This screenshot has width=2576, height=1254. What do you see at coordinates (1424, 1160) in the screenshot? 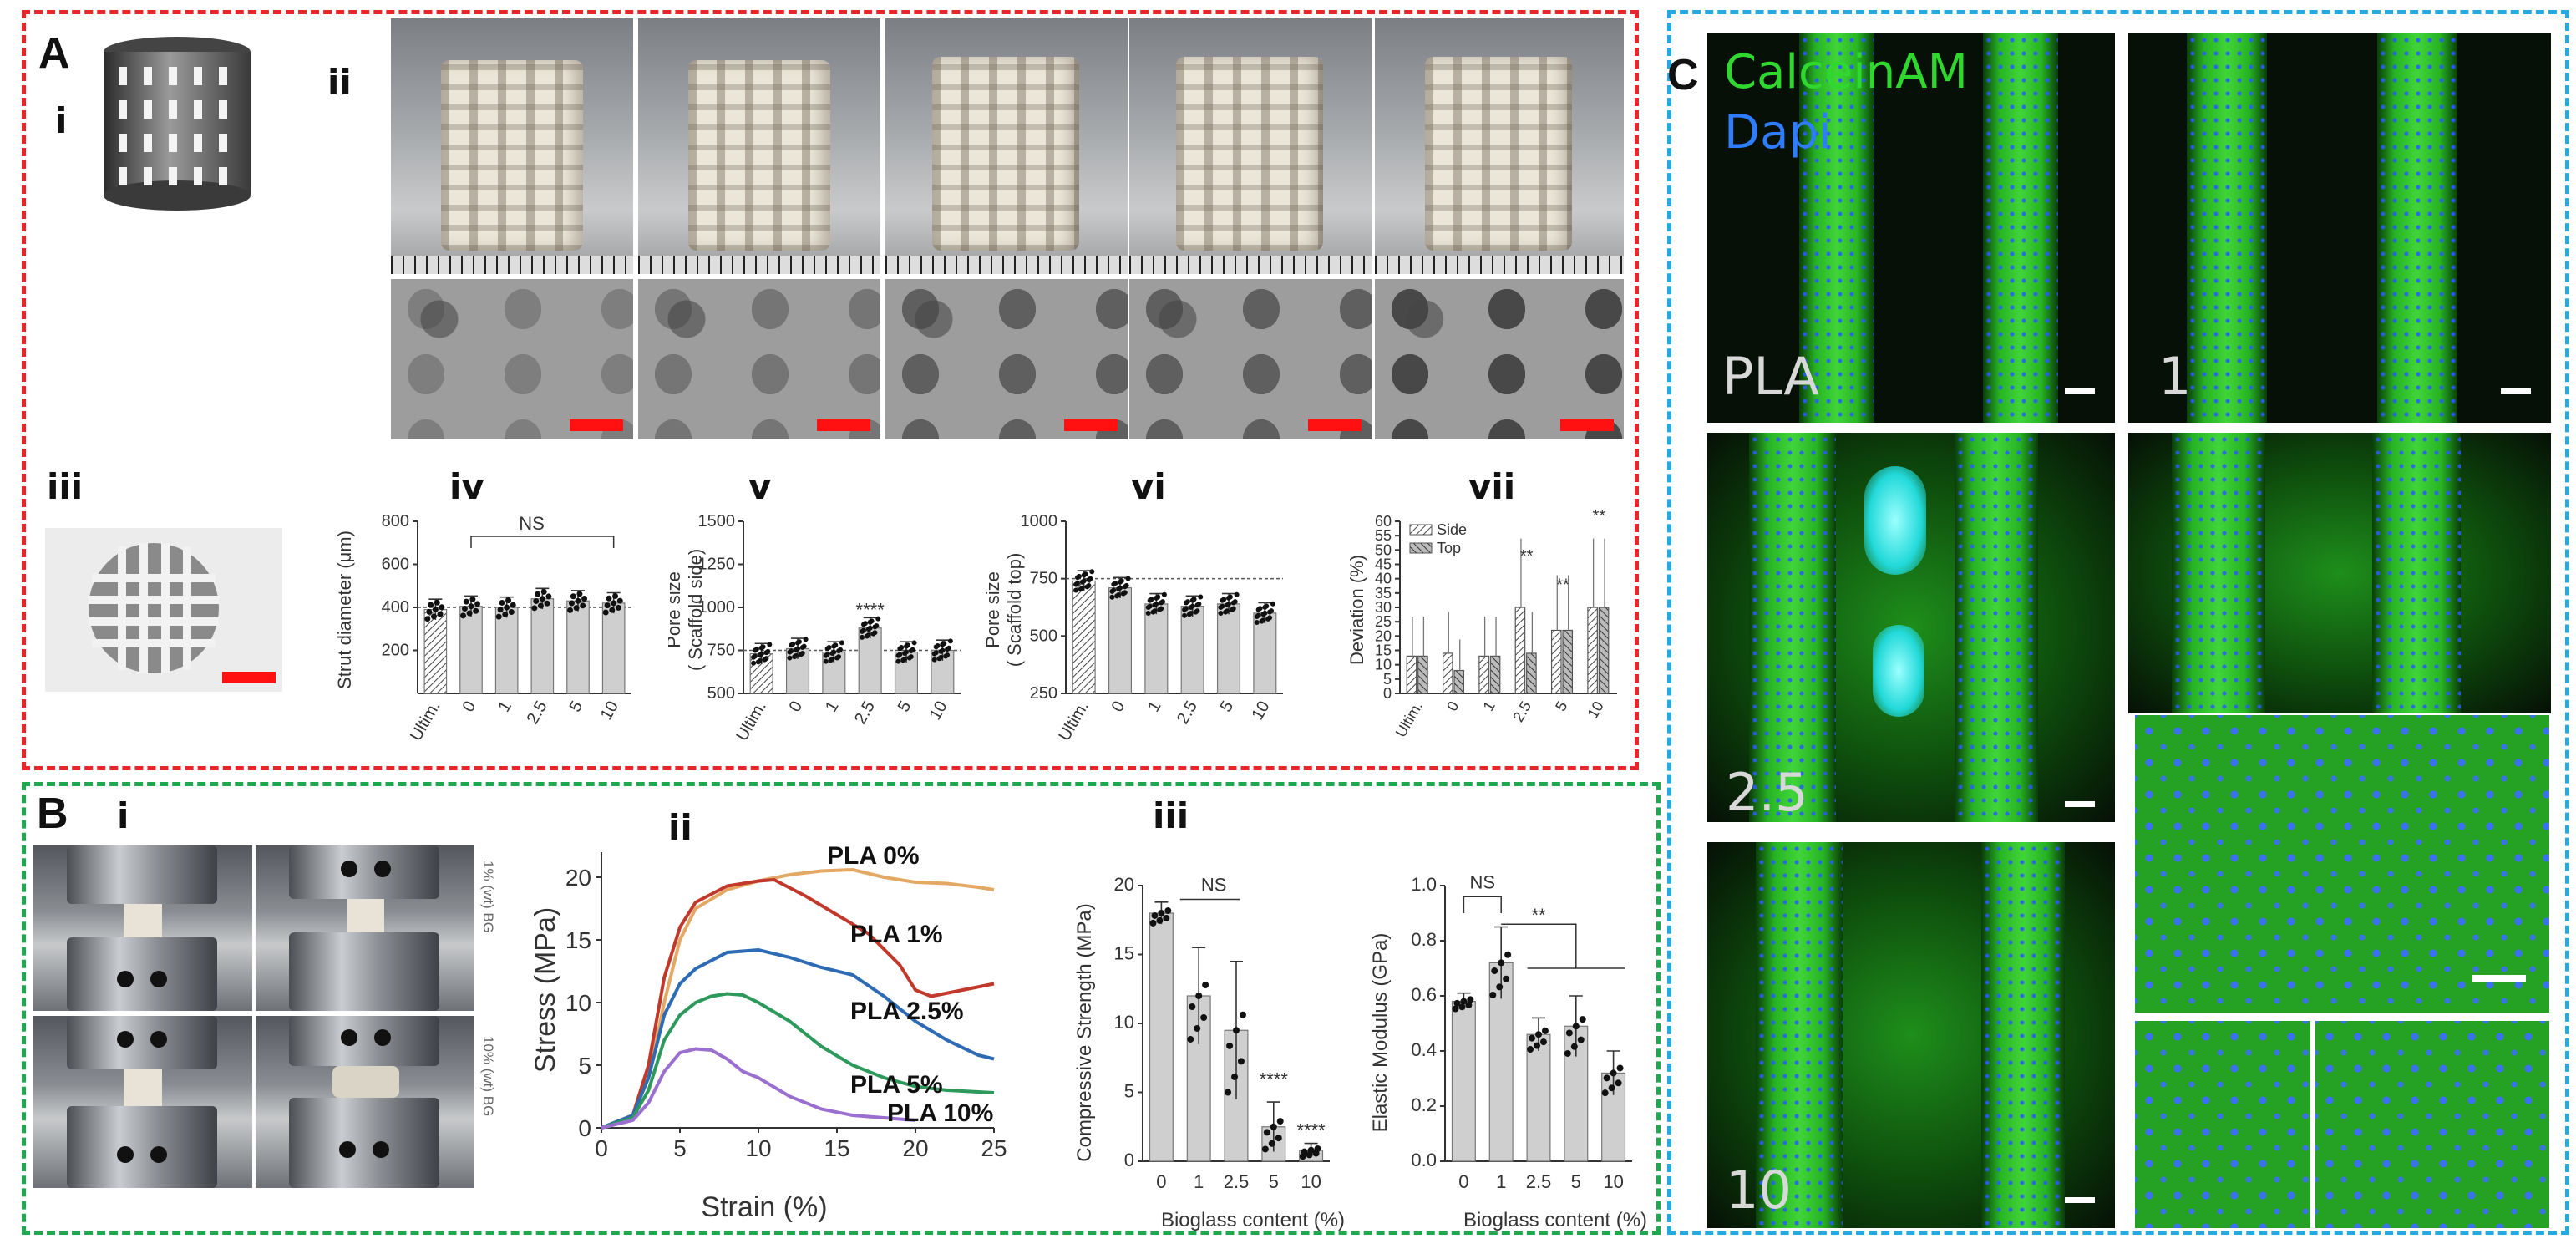
I see `y-tick-label: 0.0` at bounding box center [1424, 1160].